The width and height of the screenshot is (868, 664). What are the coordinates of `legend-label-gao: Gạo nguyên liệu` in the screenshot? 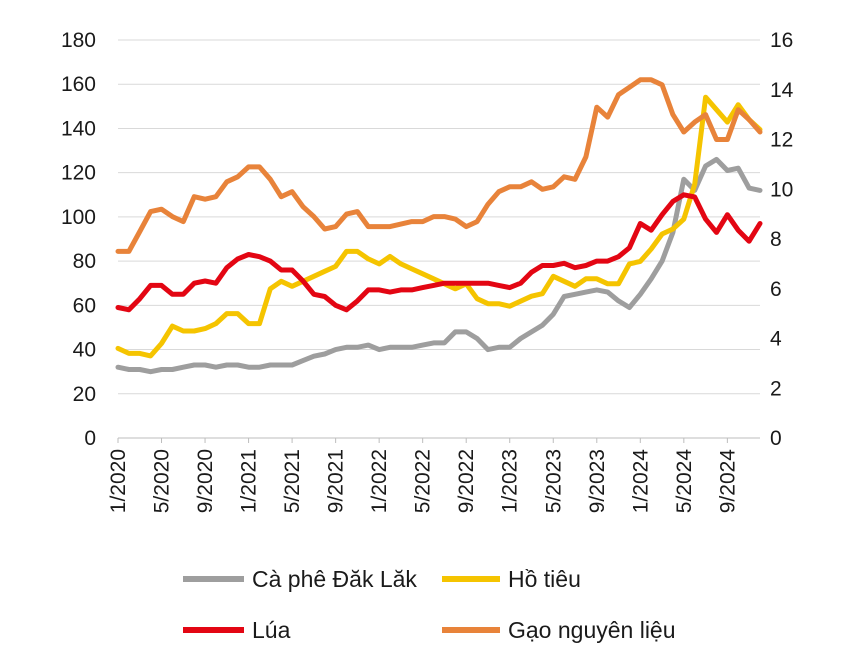 It's located at (592, 630).